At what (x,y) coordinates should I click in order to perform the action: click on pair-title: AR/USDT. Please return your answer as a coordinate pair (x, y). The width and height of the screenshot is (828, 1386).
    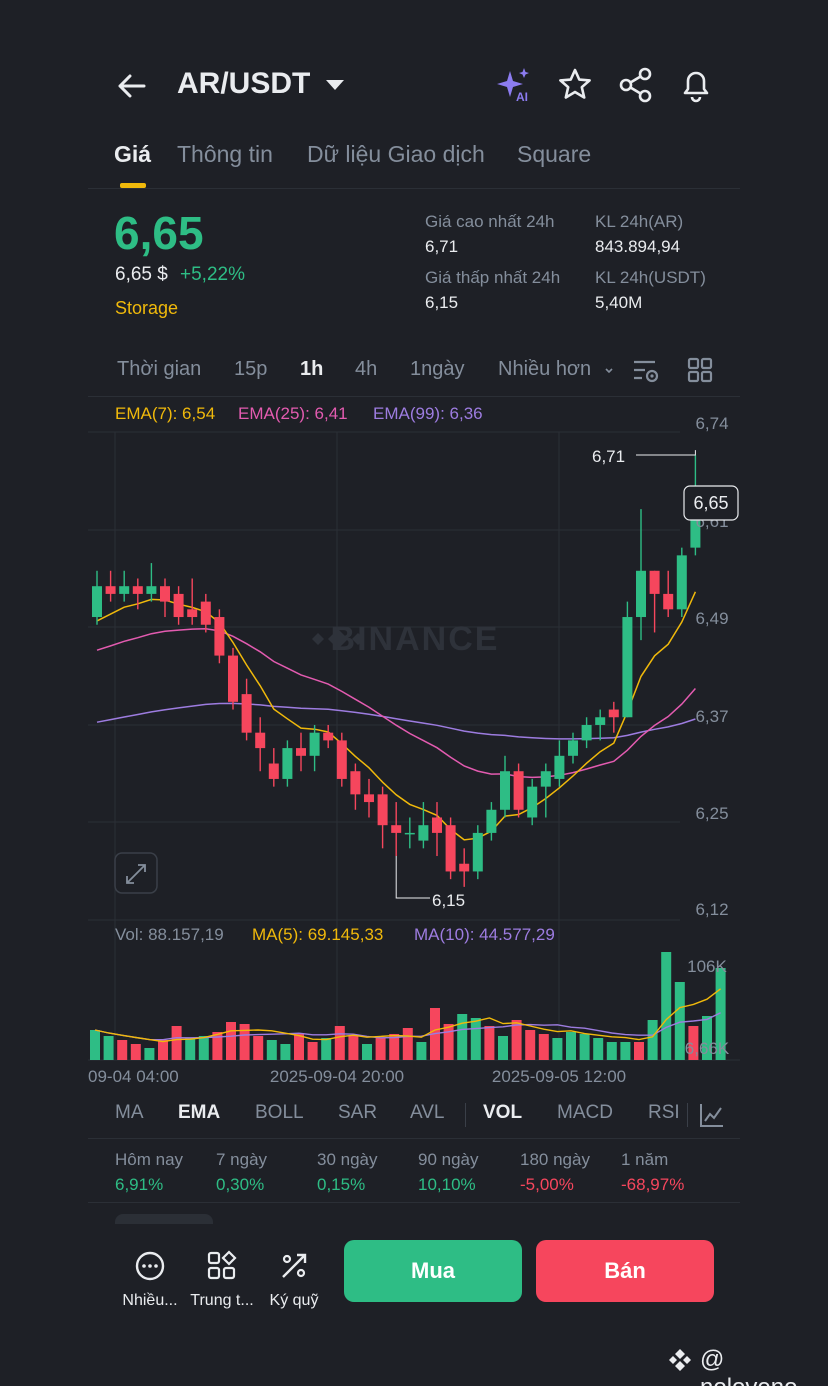
    Looking at the image, I should click on (244, 83).